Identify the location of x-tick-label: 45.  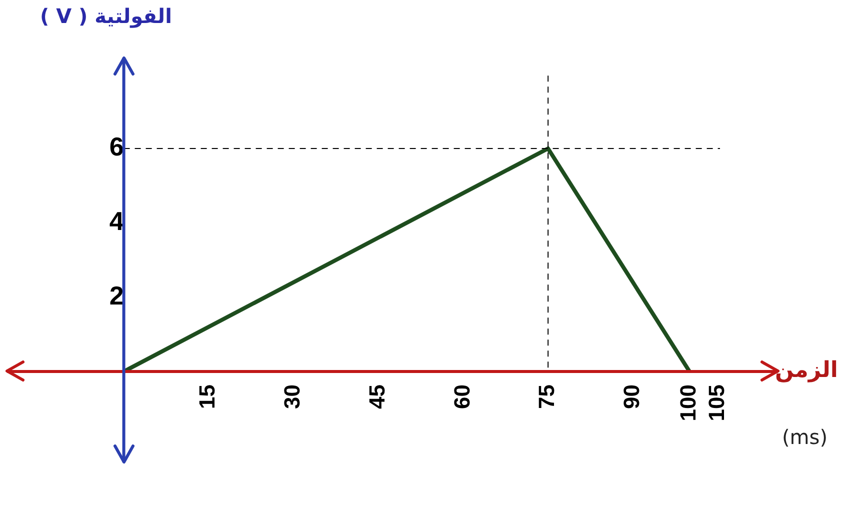
(377, 396).